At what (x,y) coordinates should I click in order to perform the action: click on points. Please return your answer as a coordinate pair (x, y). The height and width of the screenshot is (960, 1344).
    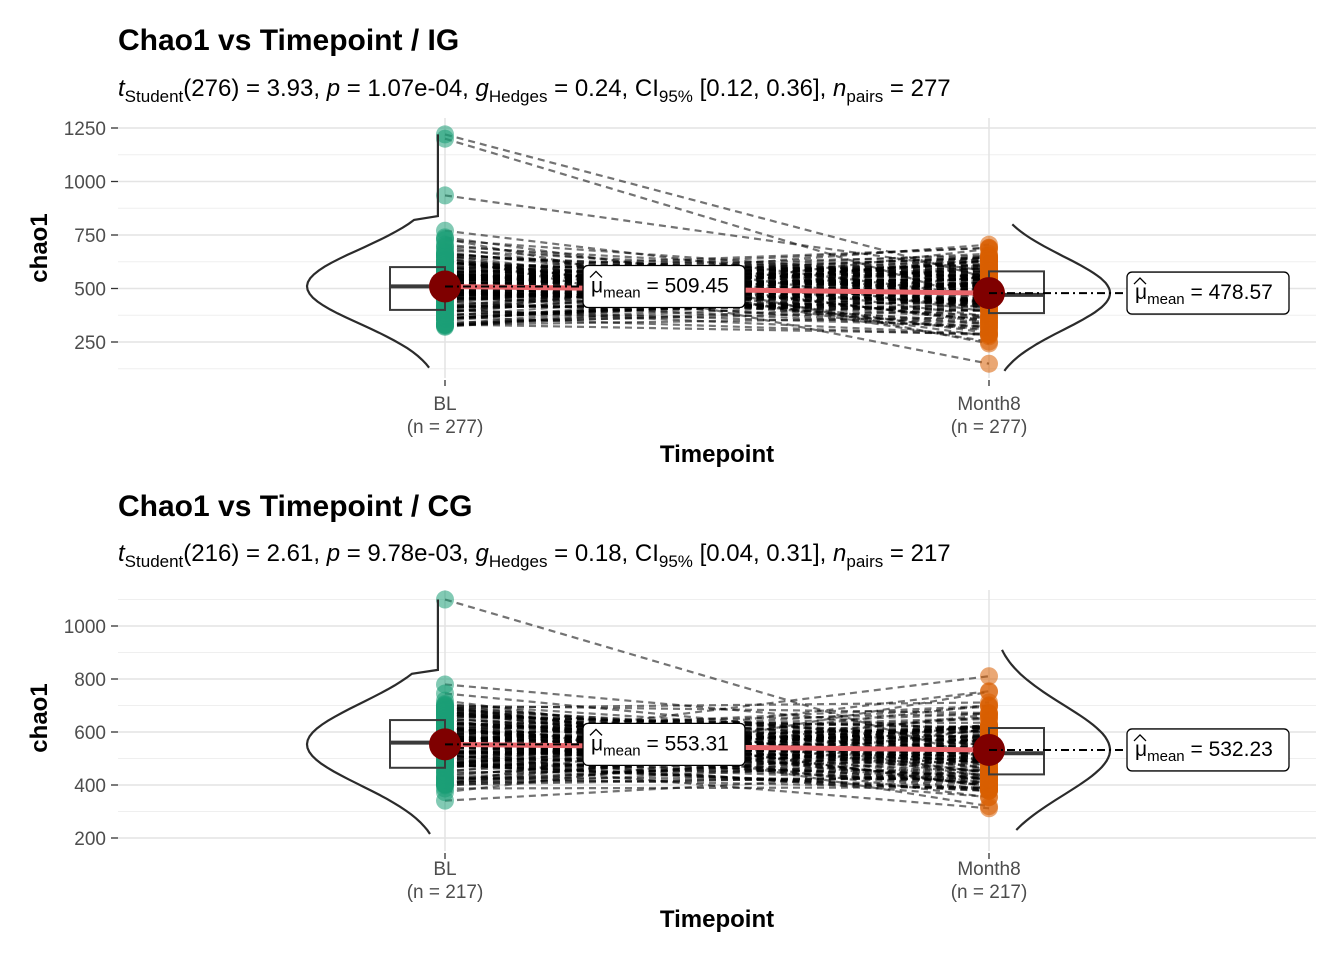
    Looking at the image, I should click on (717, 249).